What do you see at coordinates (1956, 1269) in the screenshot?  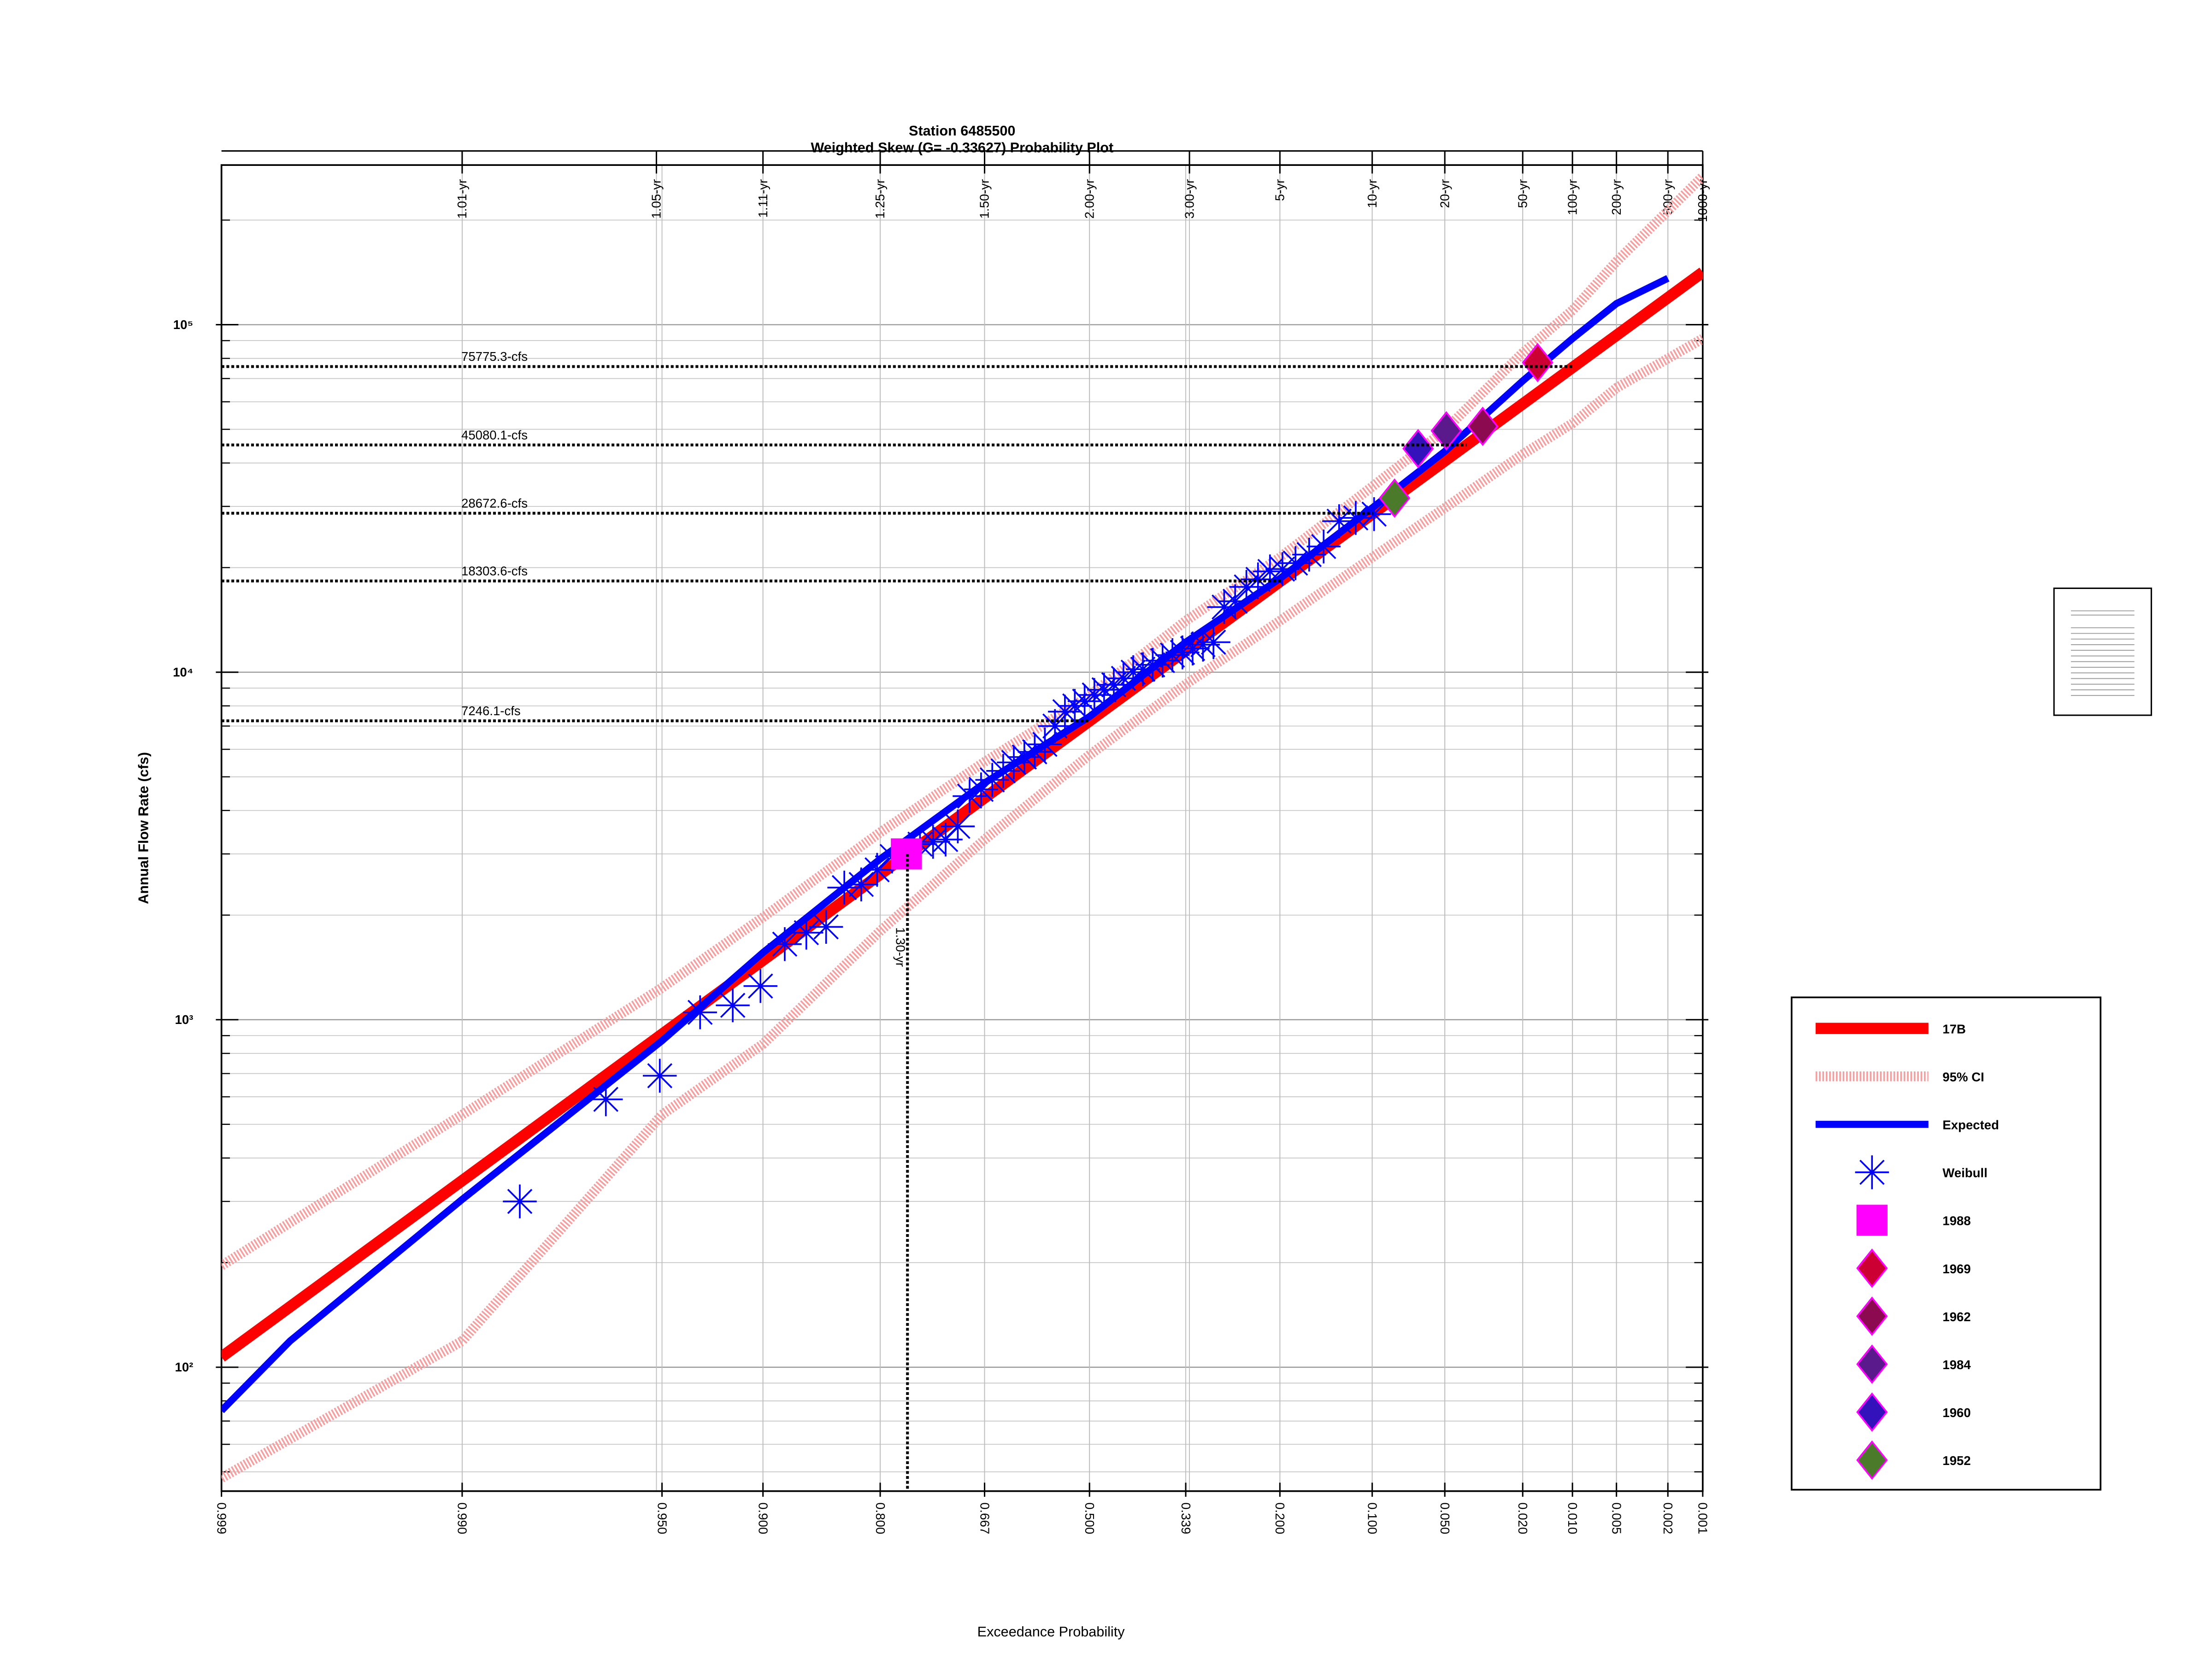 I see `legend-label: 1969` at bounding box center [1956, 1269].